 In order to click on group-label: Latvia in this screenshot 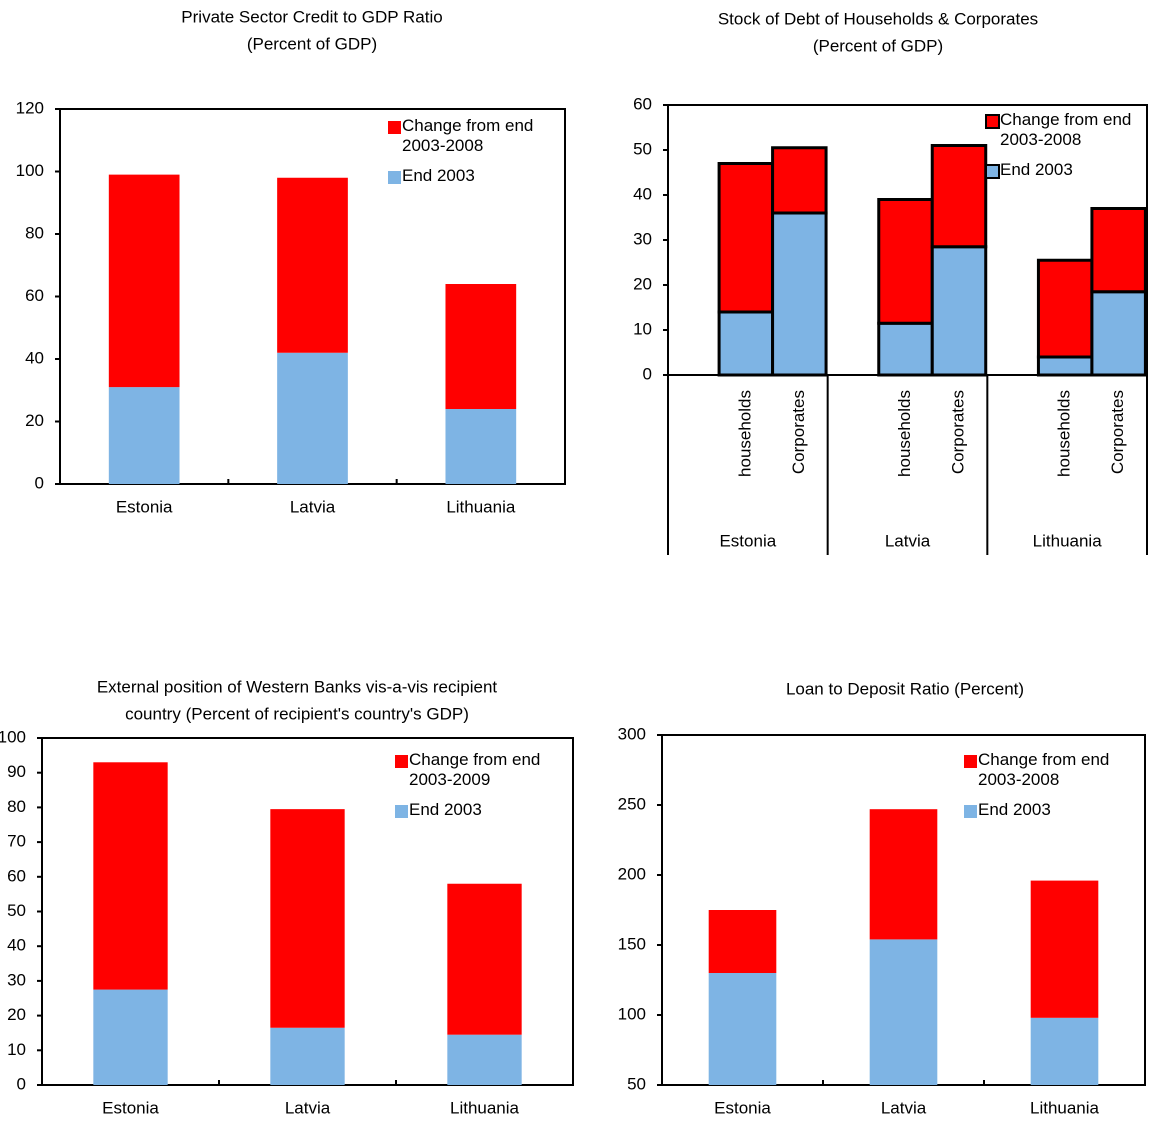, I will do `click(908, 540)`.